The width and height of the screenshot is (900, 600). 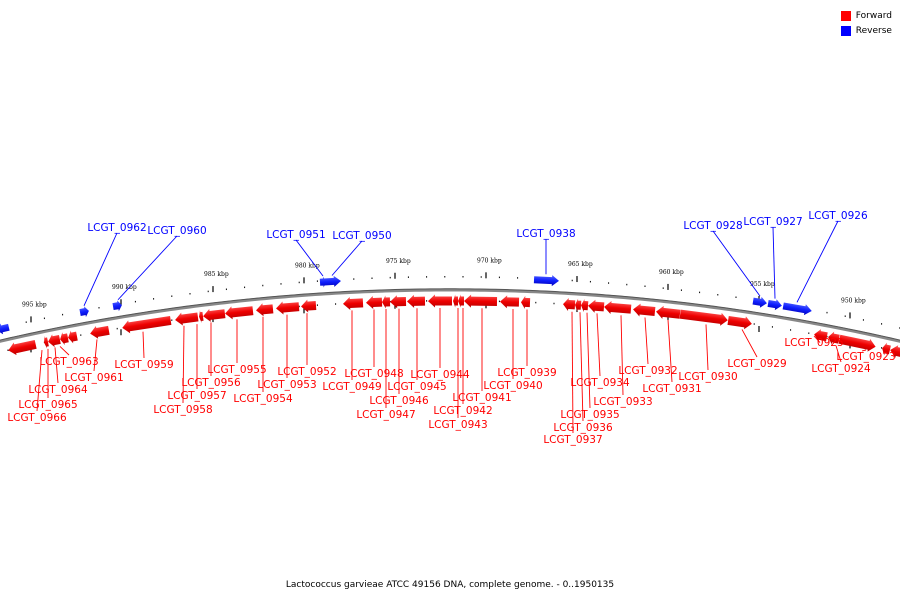 What do you see at coordinates (671, 389) in the screenshot?
I see `forward-gene-label: LCGT_0931` at bounding box center [671, 389].